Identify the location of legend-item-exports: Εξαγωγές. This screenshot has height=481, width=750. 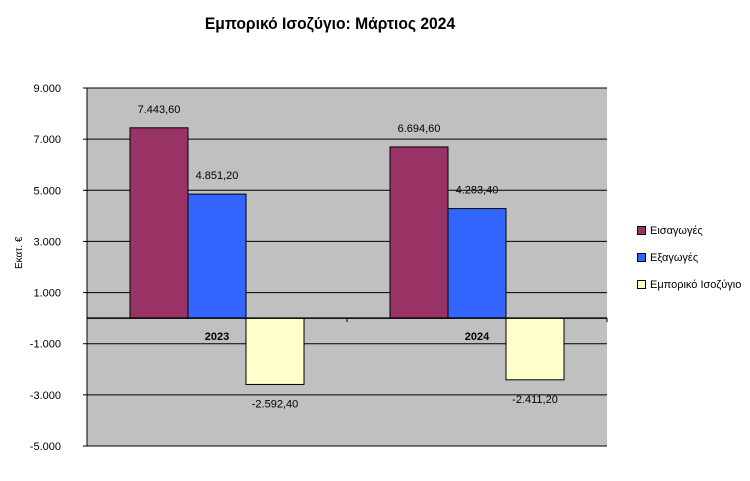
(689, 257).